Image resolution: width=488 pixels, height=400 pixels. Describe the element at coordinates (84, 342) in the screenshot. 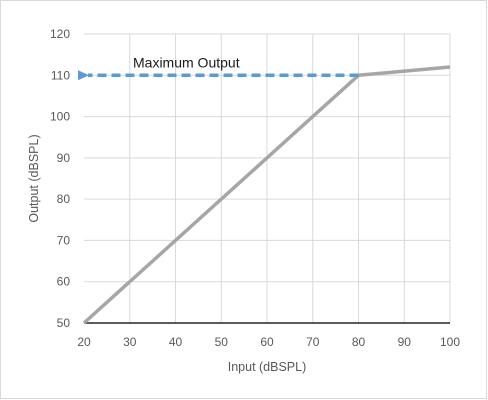

I see `x-tick-label: 20` at that location.